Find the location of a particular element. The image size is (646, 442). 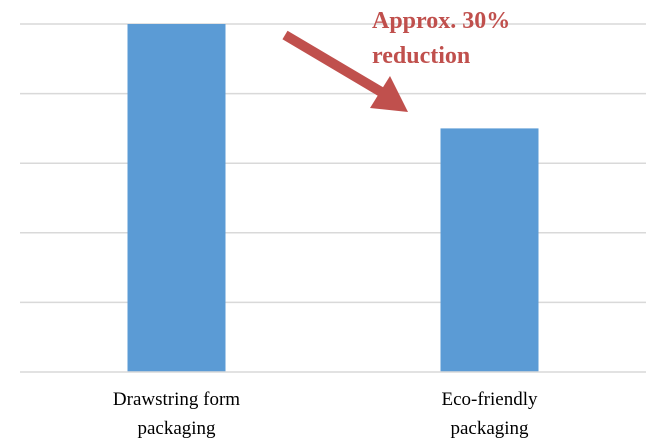

annotation-text: Approx. 30% reduction is located at coordinates (444, 38).